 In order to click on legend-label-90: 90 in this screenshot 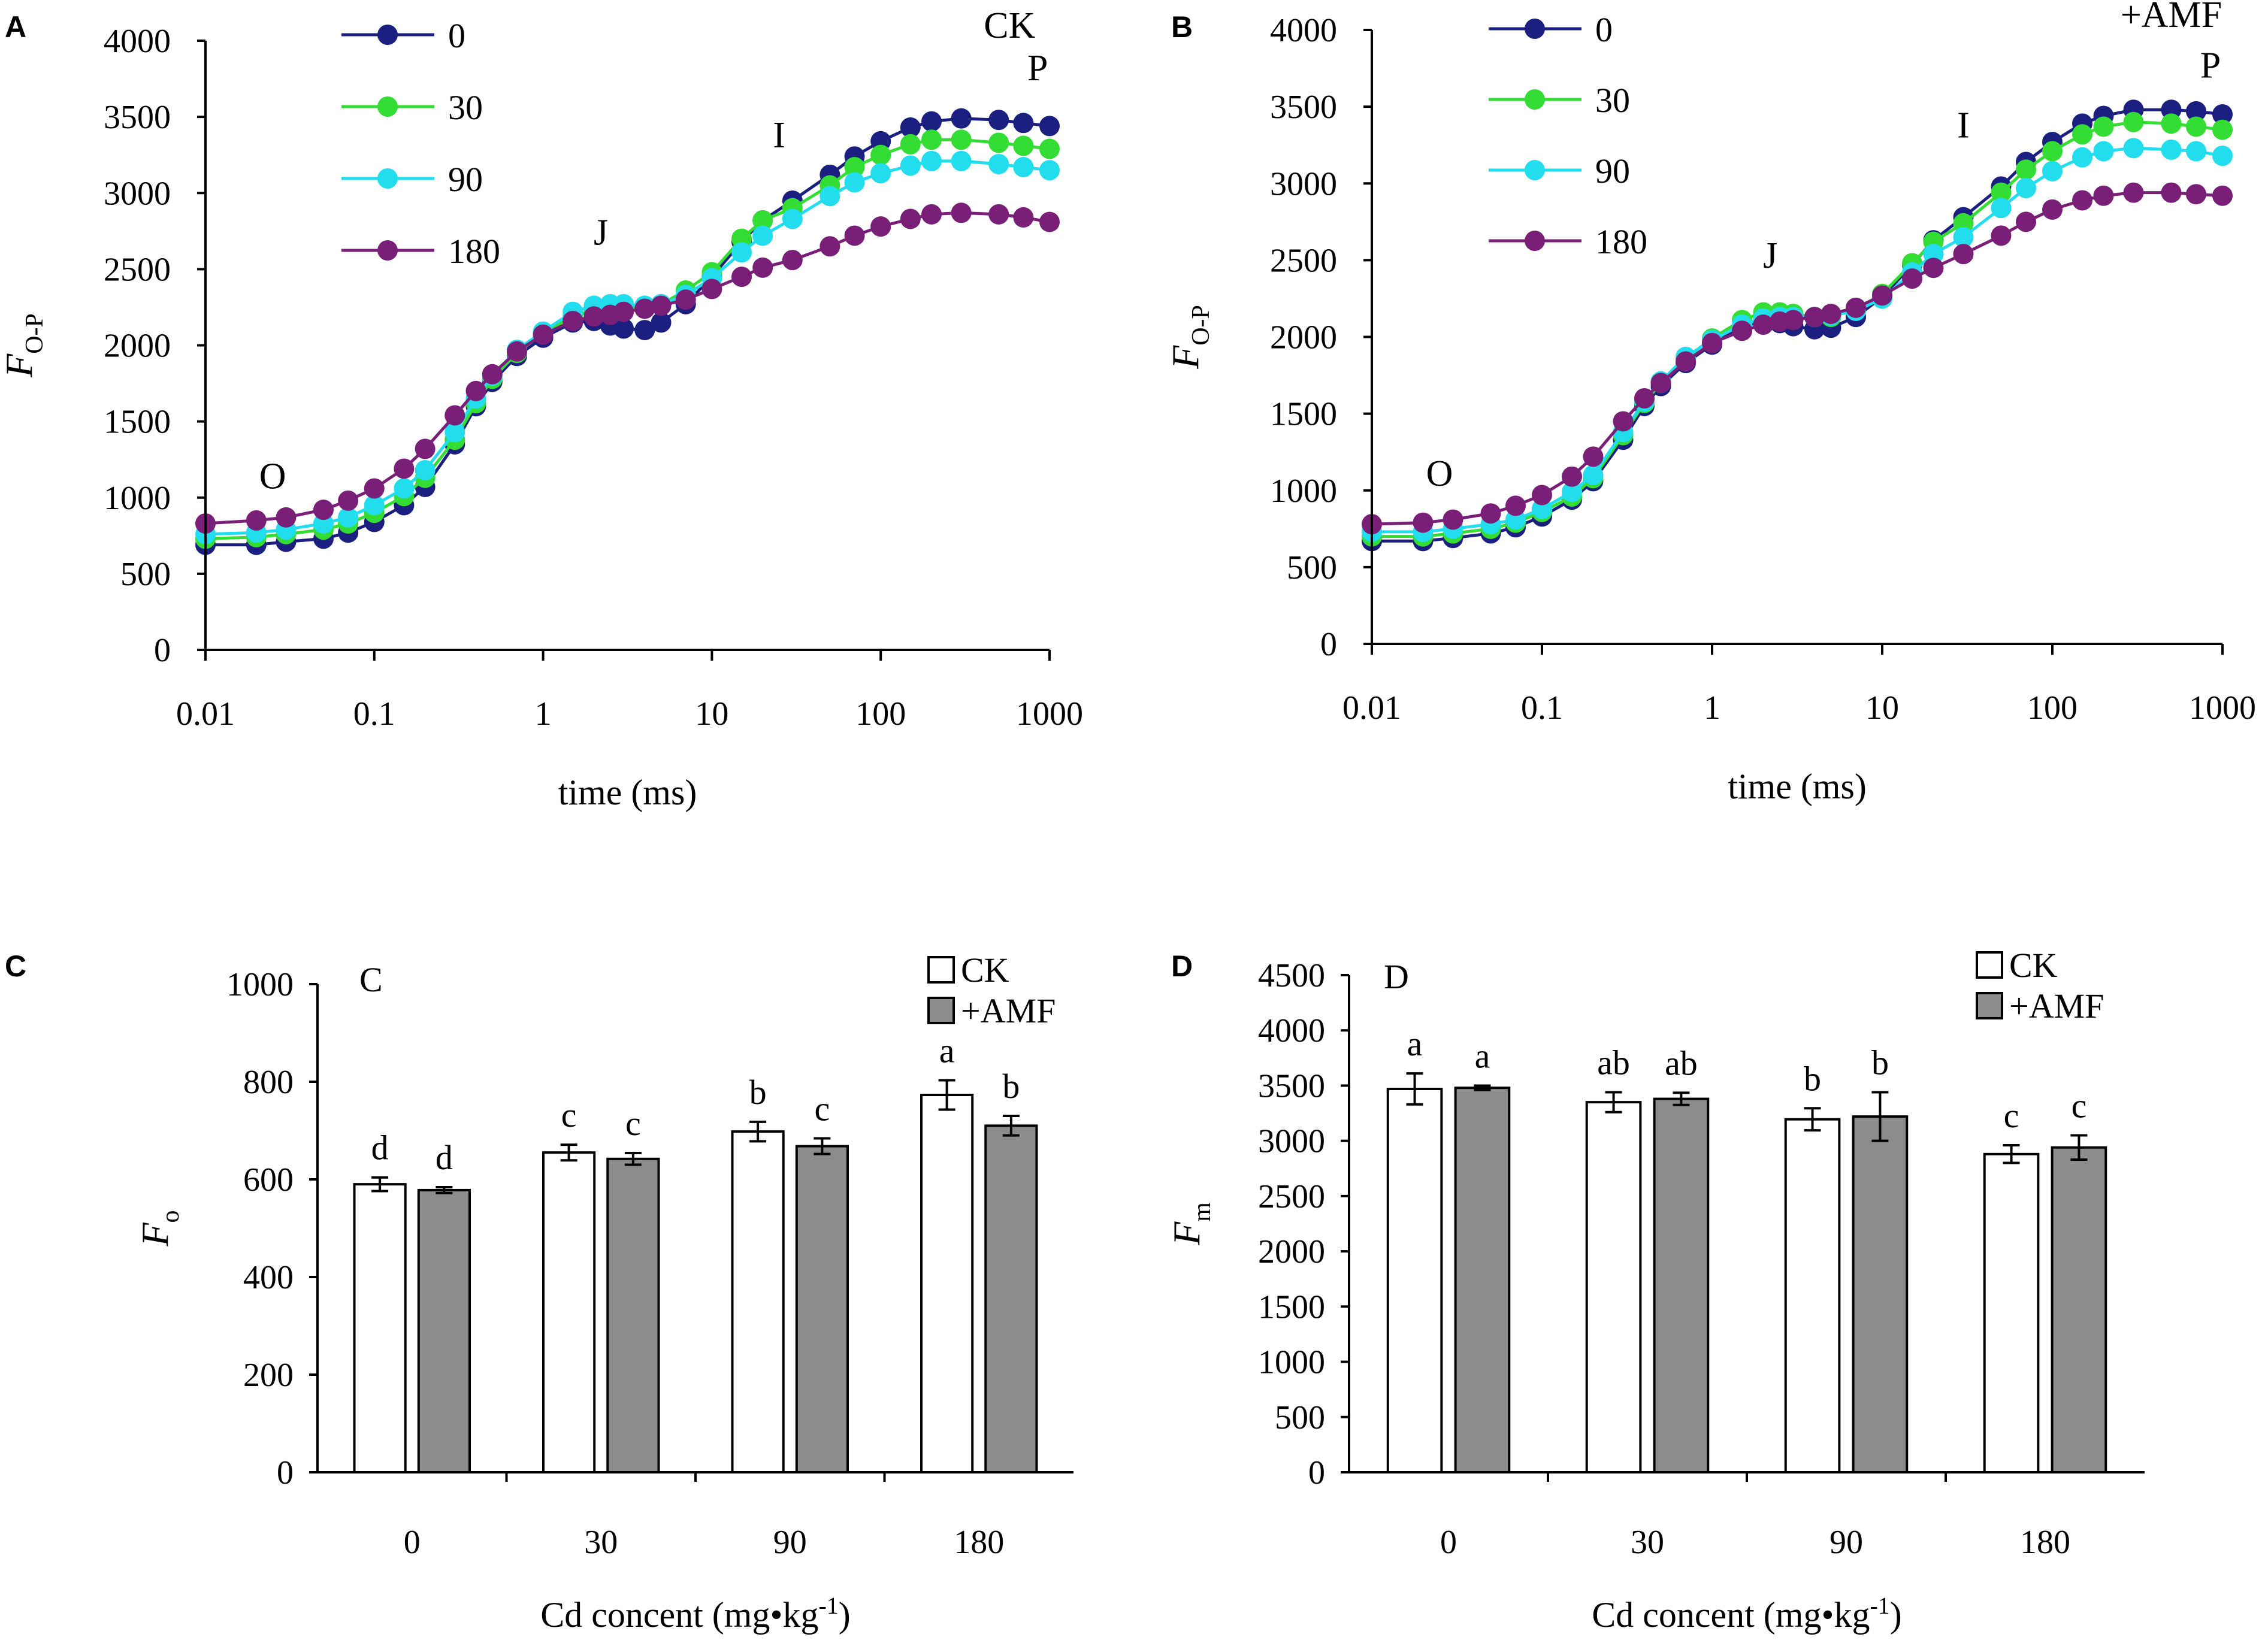, I will do `click(465, 179)`.